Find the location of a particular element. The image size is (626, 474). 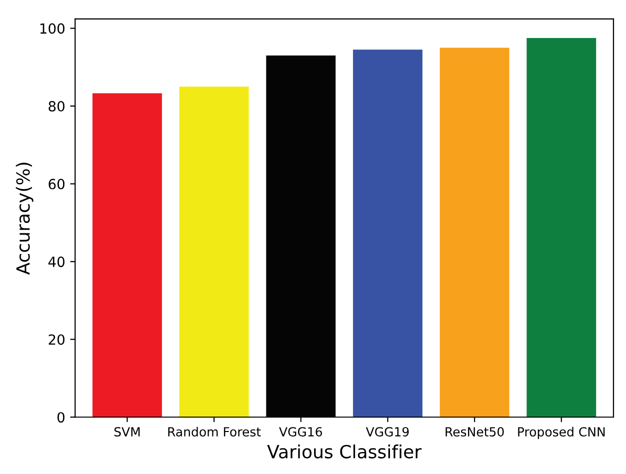

y-axis-title: Accuracy(%) is located at coordinates (25, 218).